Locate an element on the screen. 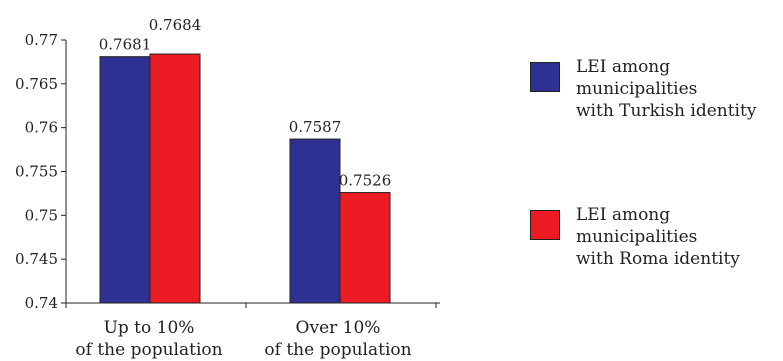 The width and height of the screenshot is (783, 361). legend-label-turkish-line-3: with Turkish identity is located at coordinates (666, 111).